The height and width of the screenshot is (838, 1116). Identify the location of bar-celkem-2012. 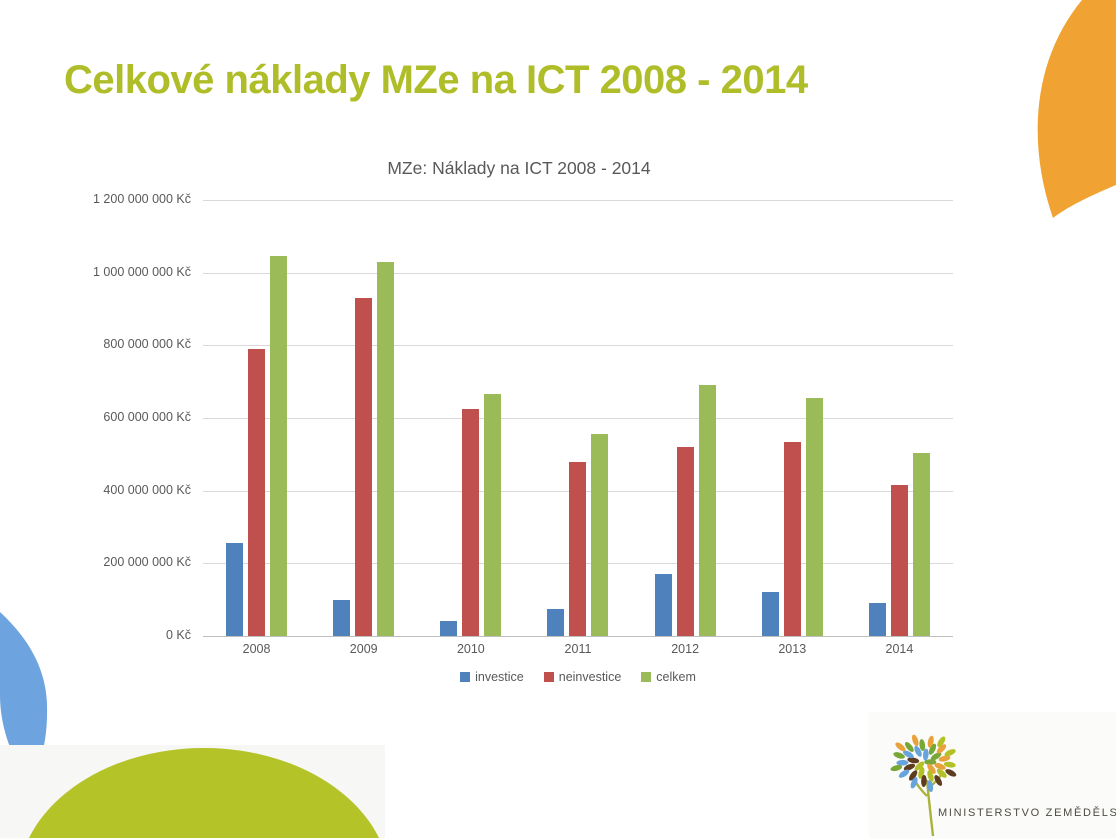
(707, 510).